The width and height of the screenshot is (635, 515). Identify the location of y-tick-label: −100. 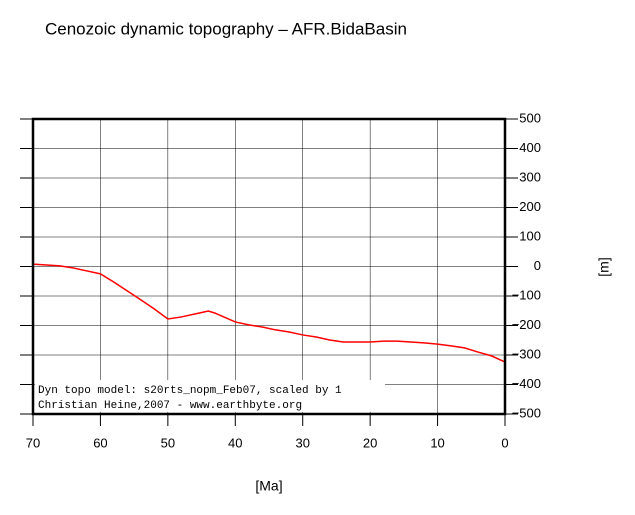
(526, 294).